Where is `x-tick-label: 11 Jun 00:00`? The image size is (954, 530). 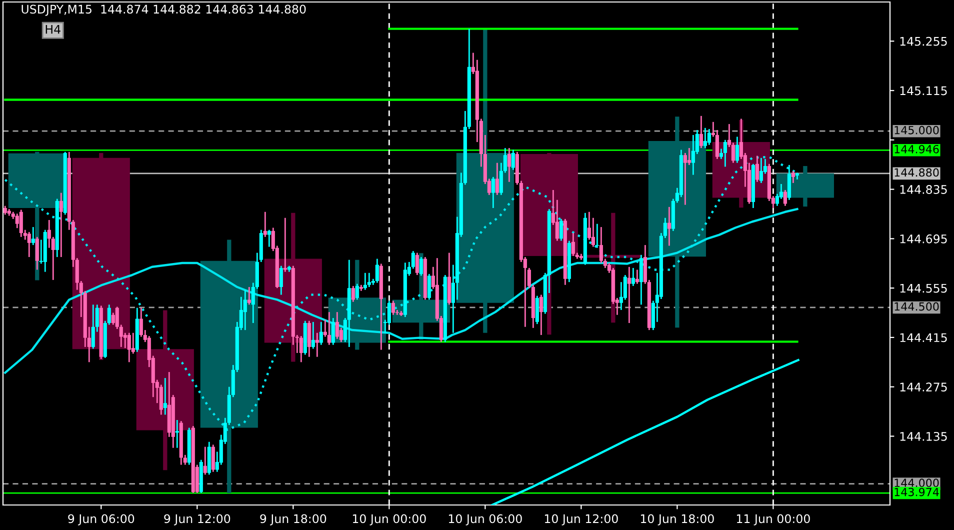 x-tick-label: 11 Jun 00:00 is located at coordinates (773, 520).